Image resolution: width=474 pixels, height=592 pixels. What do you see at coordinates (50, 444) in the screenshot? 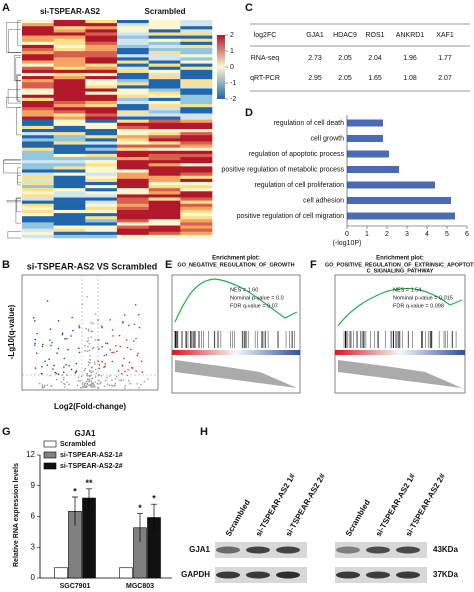
I see `legend-swatch` at bounding box center [50, 444].